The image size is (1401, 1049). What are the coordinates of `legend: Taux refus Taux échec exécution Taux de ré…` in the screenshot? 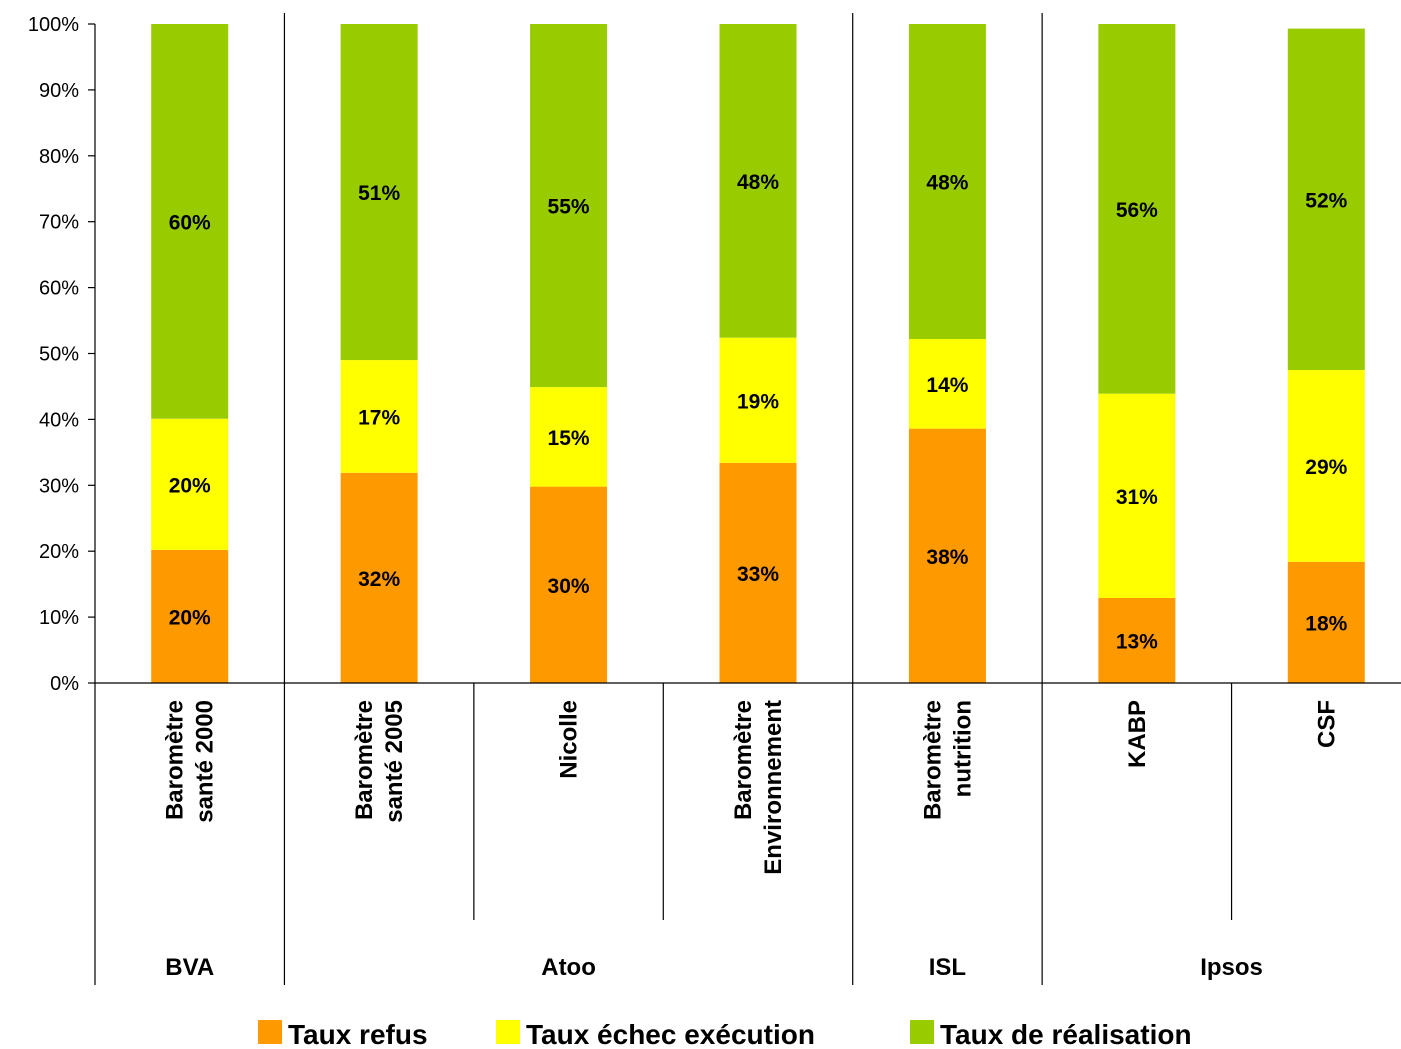 It's located at (725, 1034).